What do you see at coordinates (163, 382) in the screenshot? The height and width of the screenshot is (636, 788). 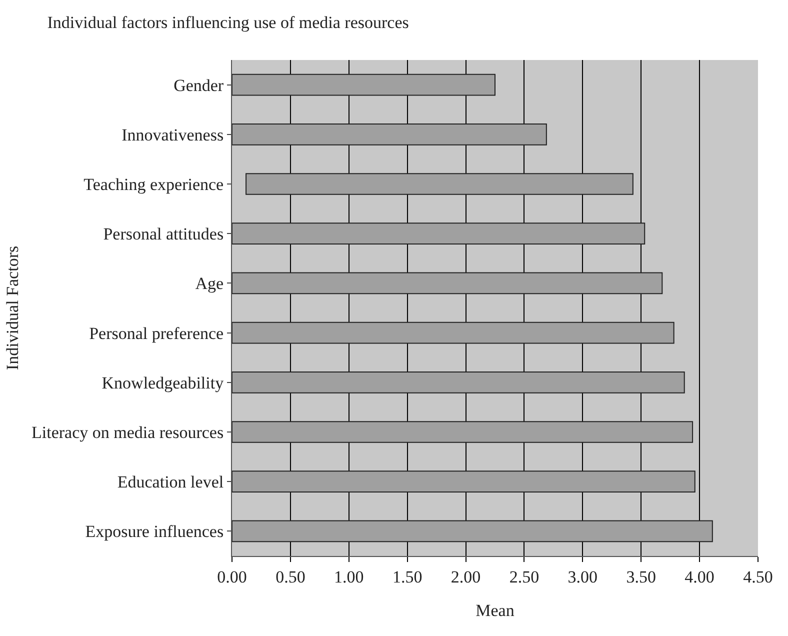 I see `y-tick-label: Knowledgeability` at bounding box center [163, 382].